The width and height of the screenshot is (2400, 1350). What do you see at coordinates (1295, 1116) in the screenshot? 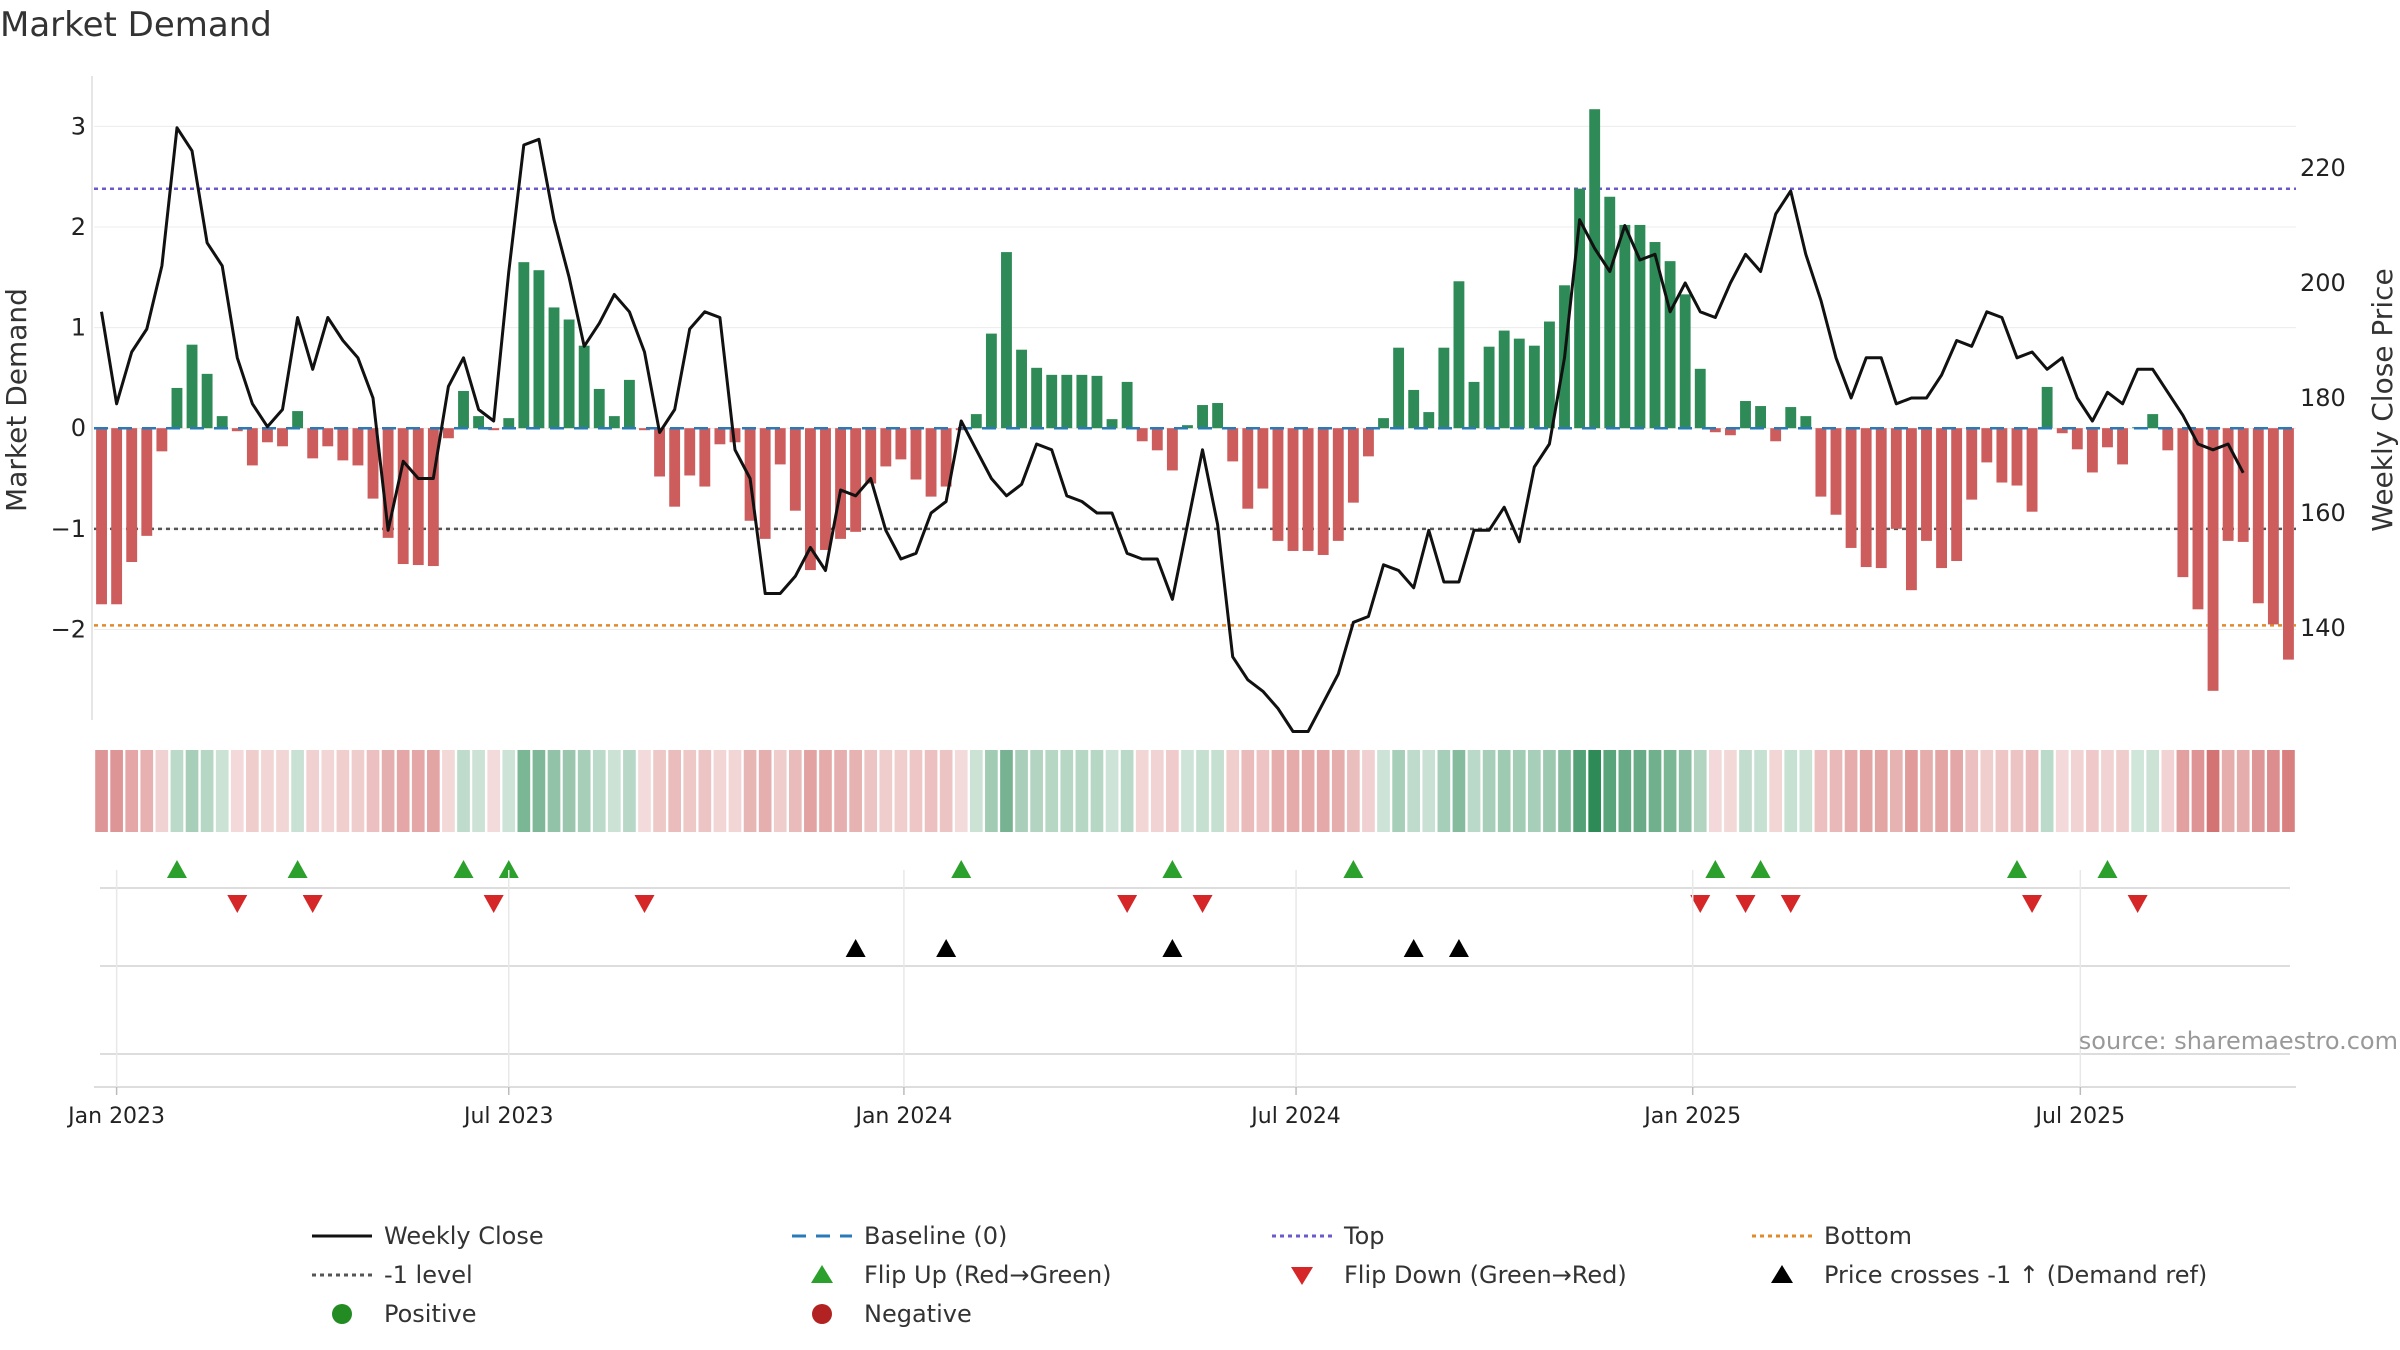
I see `x-tick-label: Jul 2024` at bounding box center [1295, 1116].